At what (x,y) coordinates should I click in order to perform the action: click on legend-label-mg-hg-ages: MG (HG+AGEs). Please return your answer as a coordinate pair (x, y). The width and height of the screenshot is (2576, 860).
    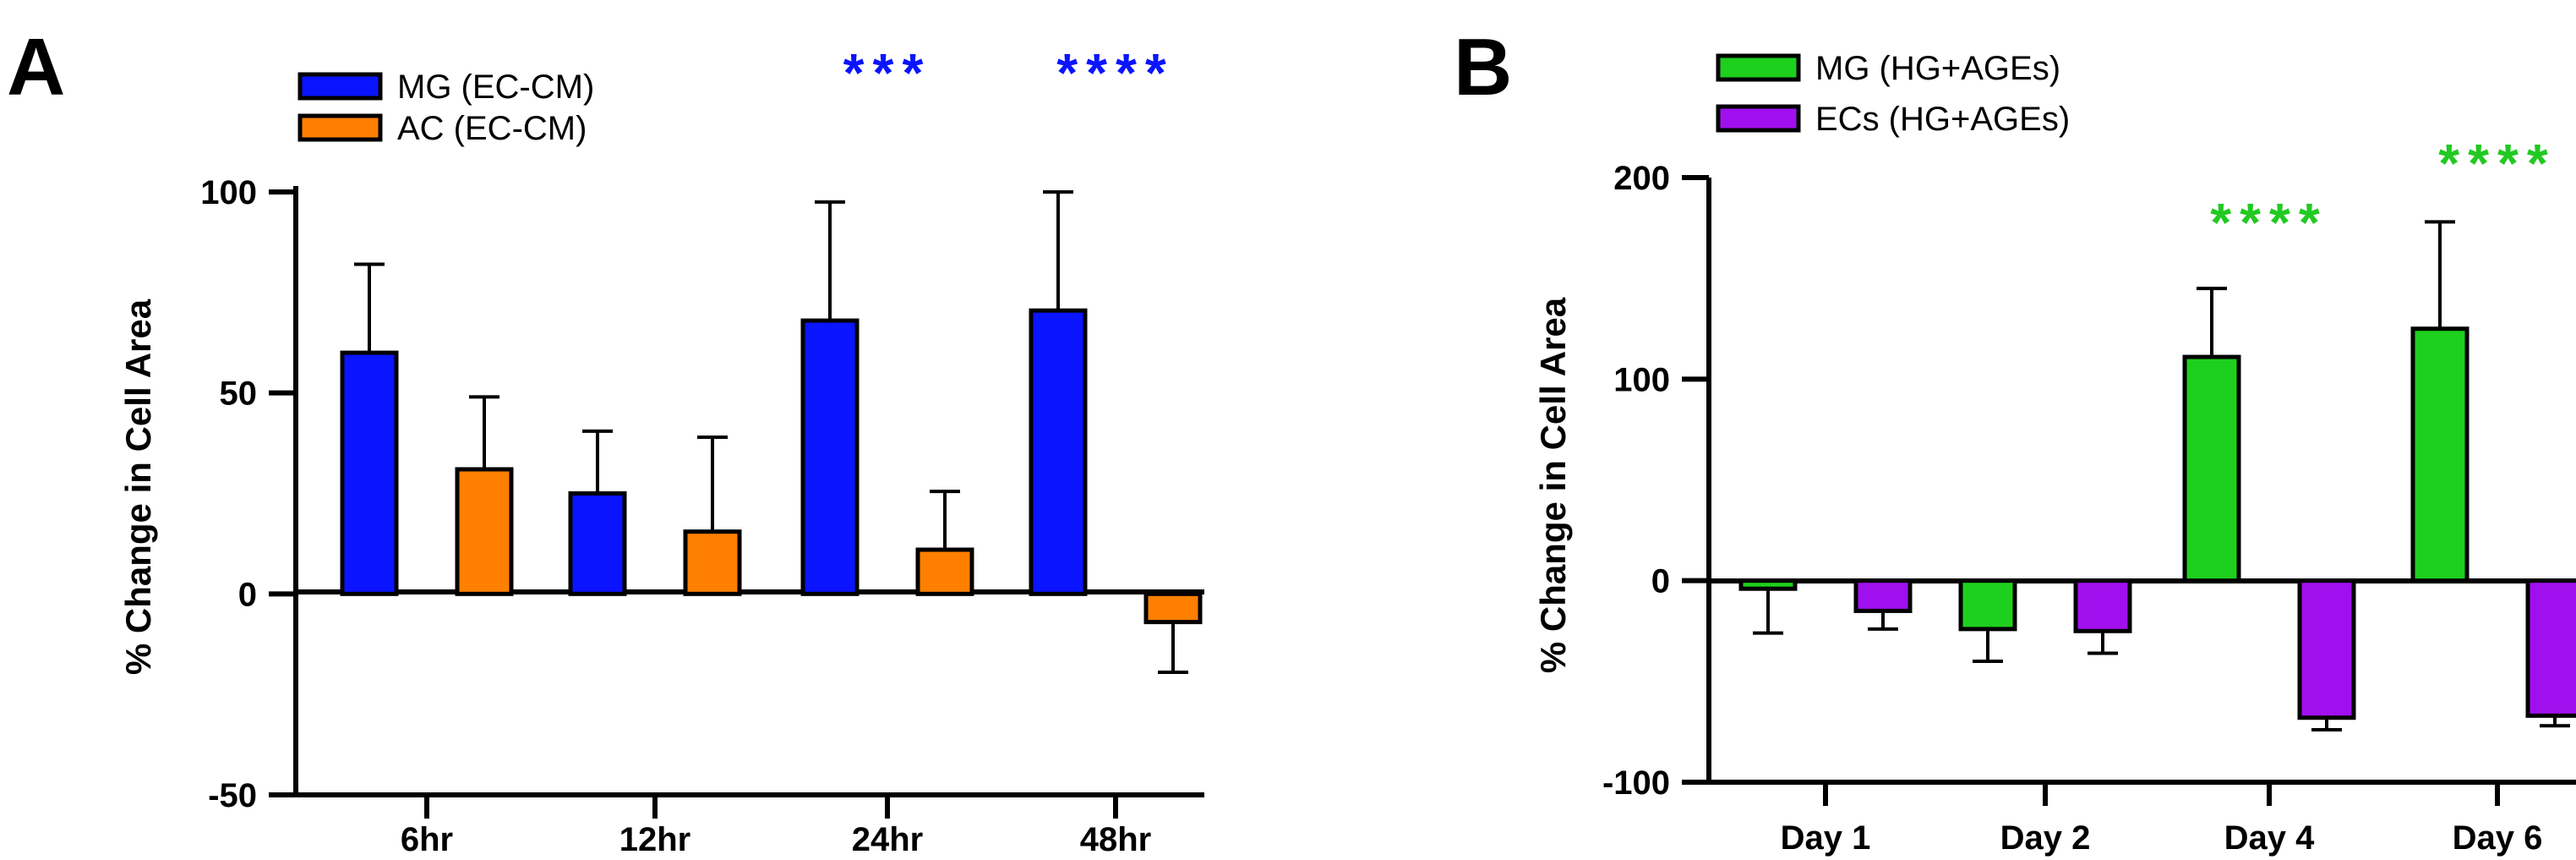
    Looking at the image, I should click on (1937, 68).